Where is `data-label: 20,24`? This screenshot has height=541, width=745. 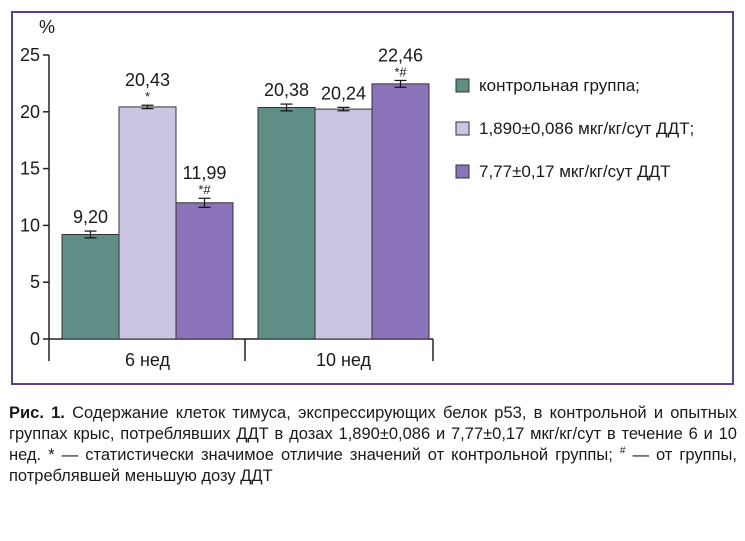 data-label: 20,24 is located at coordinates (343, 93).